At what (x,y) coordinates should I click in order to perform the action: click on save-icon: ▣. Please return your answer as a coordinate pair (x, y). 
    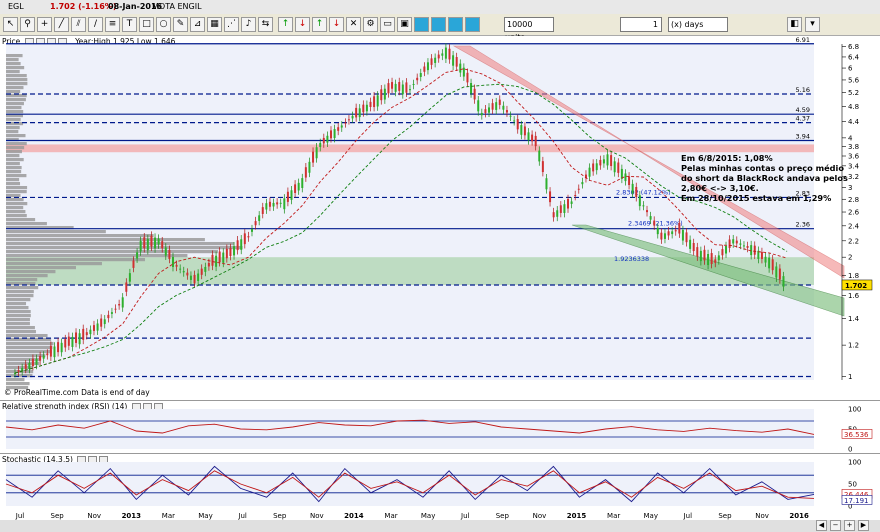
    Looking at the image, I should click on (404, 24).